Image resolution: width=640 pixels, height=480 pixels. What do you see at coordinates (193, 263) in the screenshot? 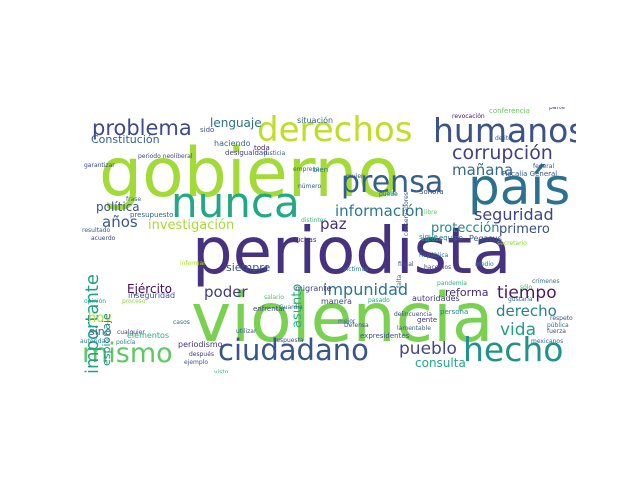
I see `word-informar: informar` at bounding box center [193, 263].